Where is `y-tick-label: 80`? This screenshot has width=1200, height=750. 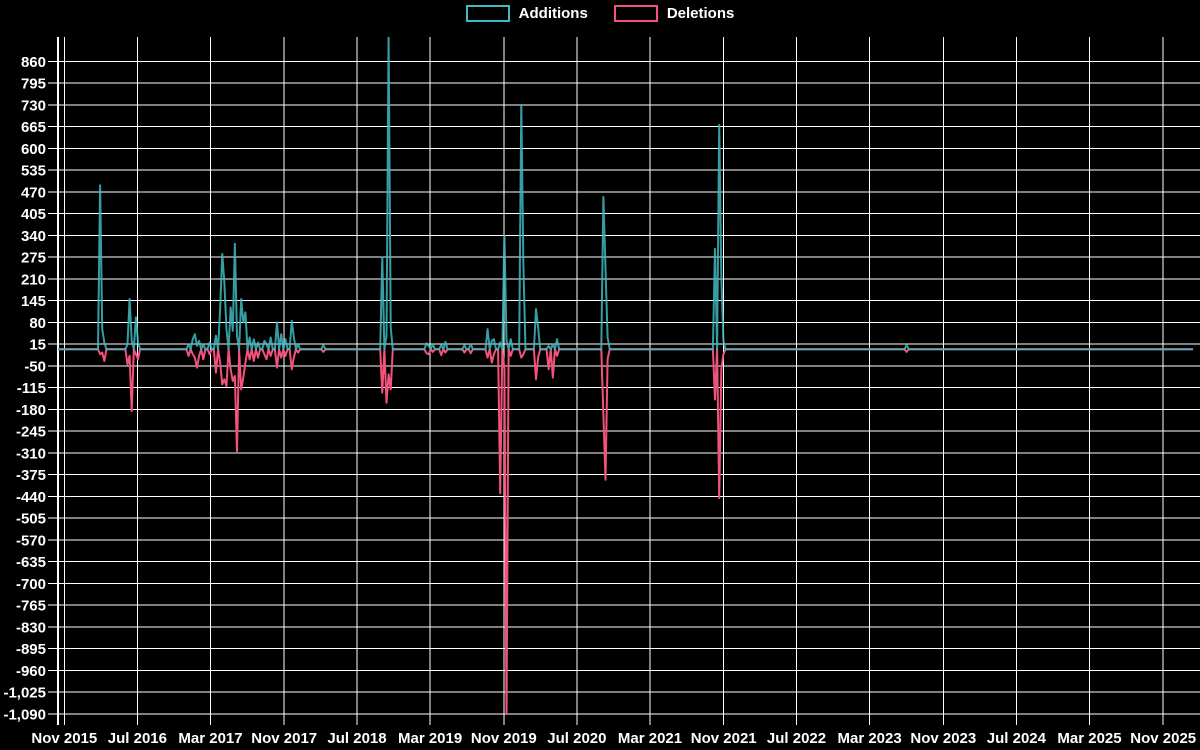
y-tick-label: 80 is located at coordinates (37, 323).